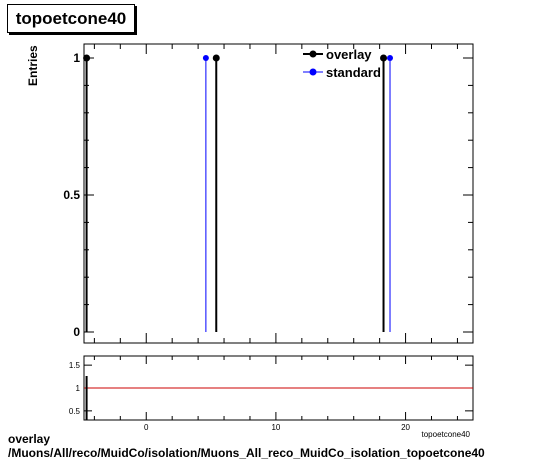 This screenshot has height=462, width=546. I want to click on legend-marker-overlay, so click(313, 54).